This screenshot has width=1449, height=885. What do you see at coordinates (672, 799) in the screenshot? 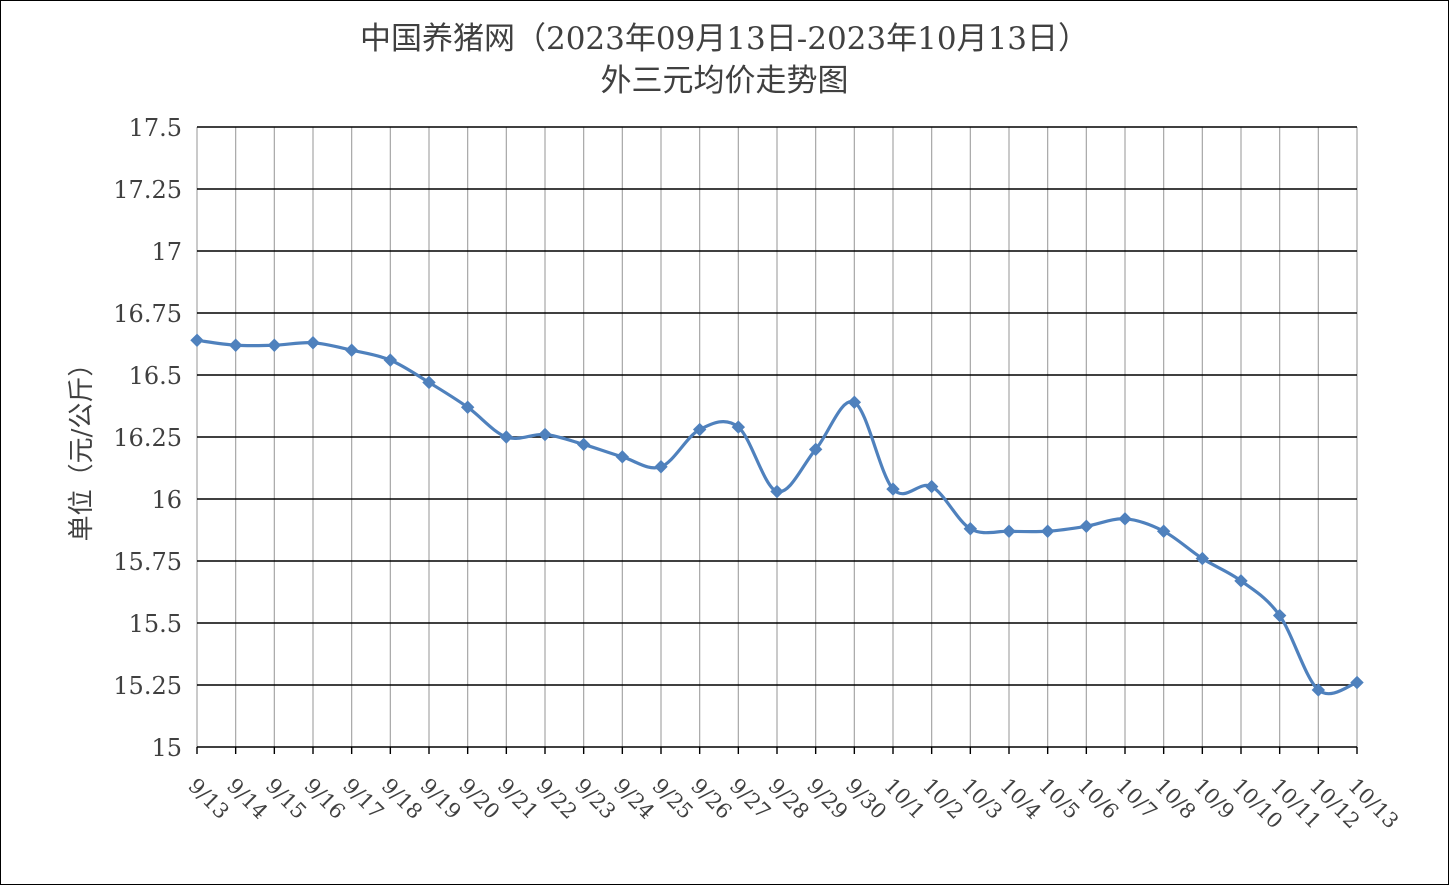
I see `x-tick-label: 9/25` at bounding box center [672, 799].